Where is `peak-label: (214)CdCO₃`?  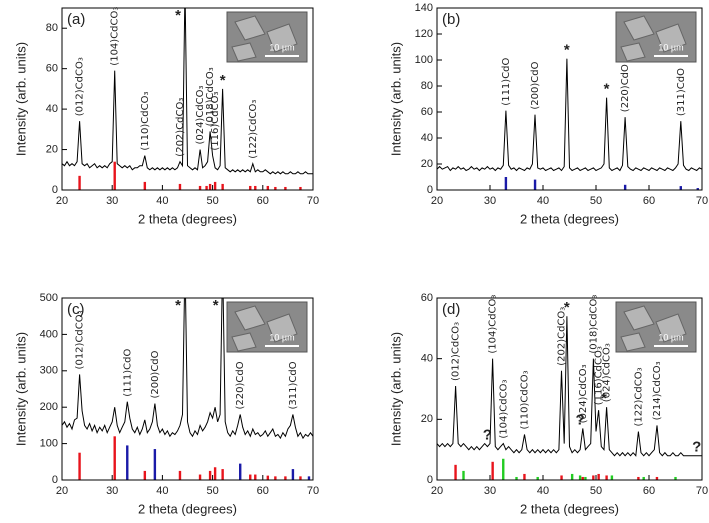 peak-label: (214)CdCO₃ is located at coordinates (657, 390).